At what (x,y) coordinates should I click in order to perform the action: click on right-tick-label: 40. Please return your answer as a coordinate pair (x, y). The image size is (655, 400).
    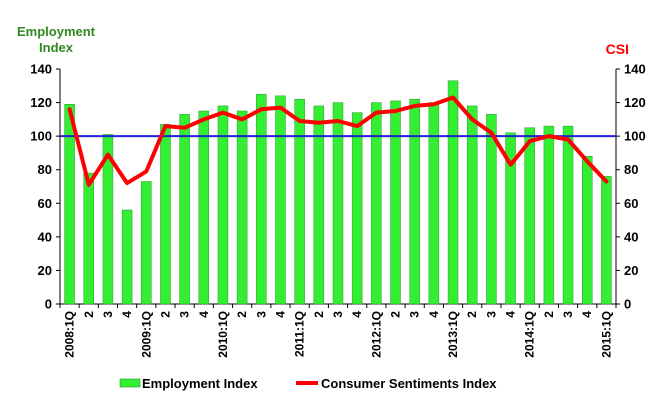
    Looking at the image, I should click on (631, 236).